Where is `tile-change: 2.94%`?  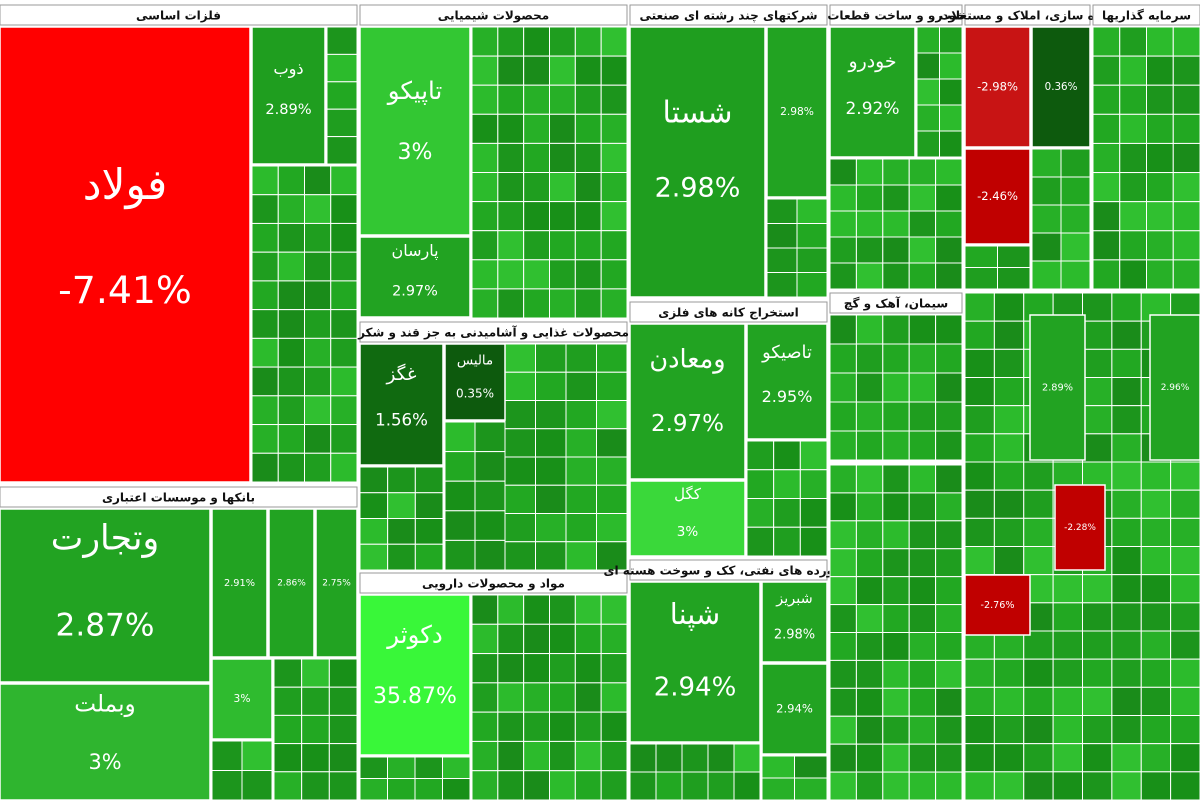 tile-change: 2.94% is located at coordinates (794, 709).